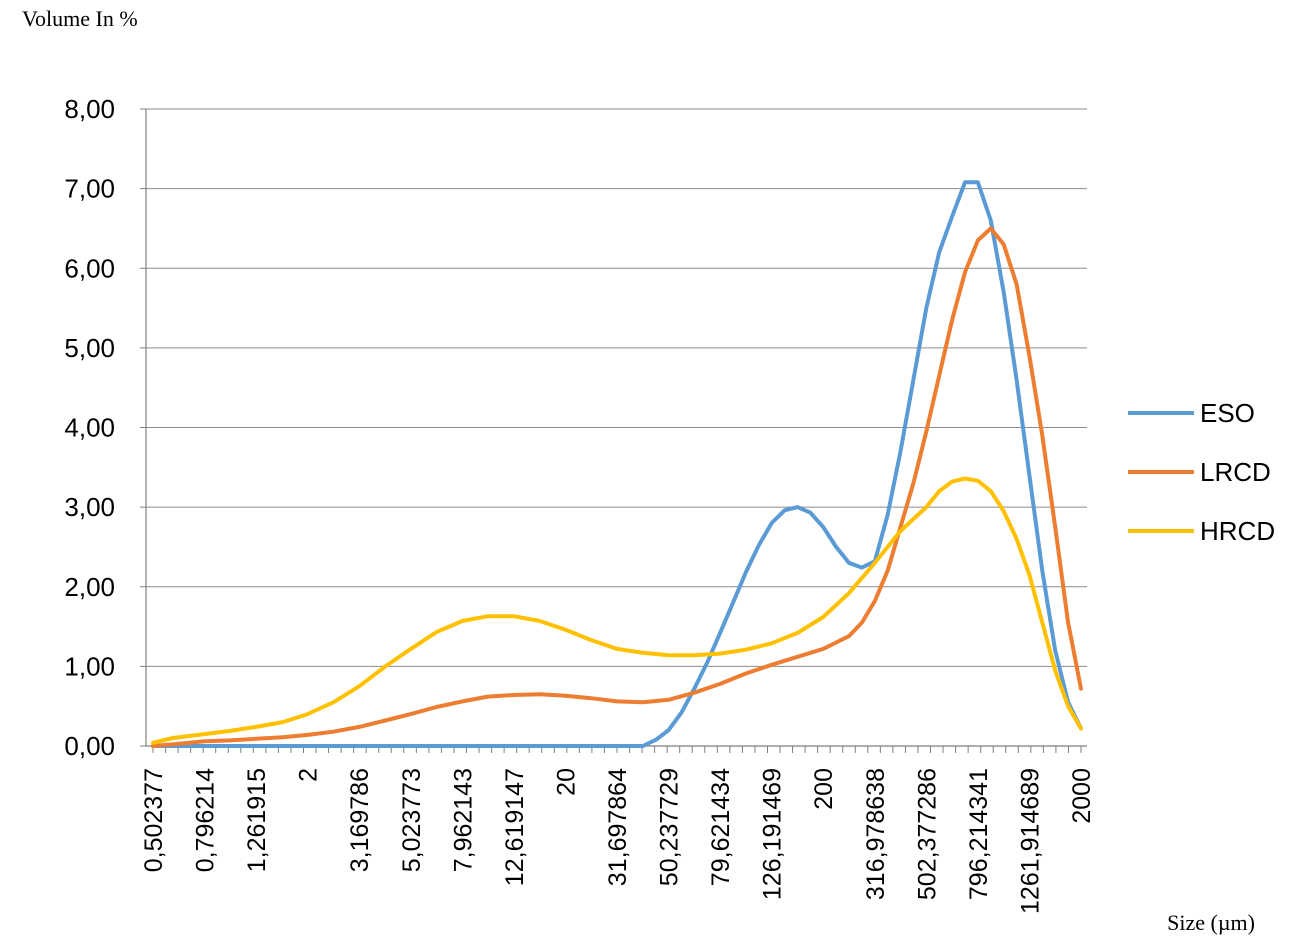 The width and height of the screenshot is (1299, 949). What do you see at coordinates (670, 827) in the screenshot?
I see `x-tick-label: 50,237729` at bounding box center [670, 827].